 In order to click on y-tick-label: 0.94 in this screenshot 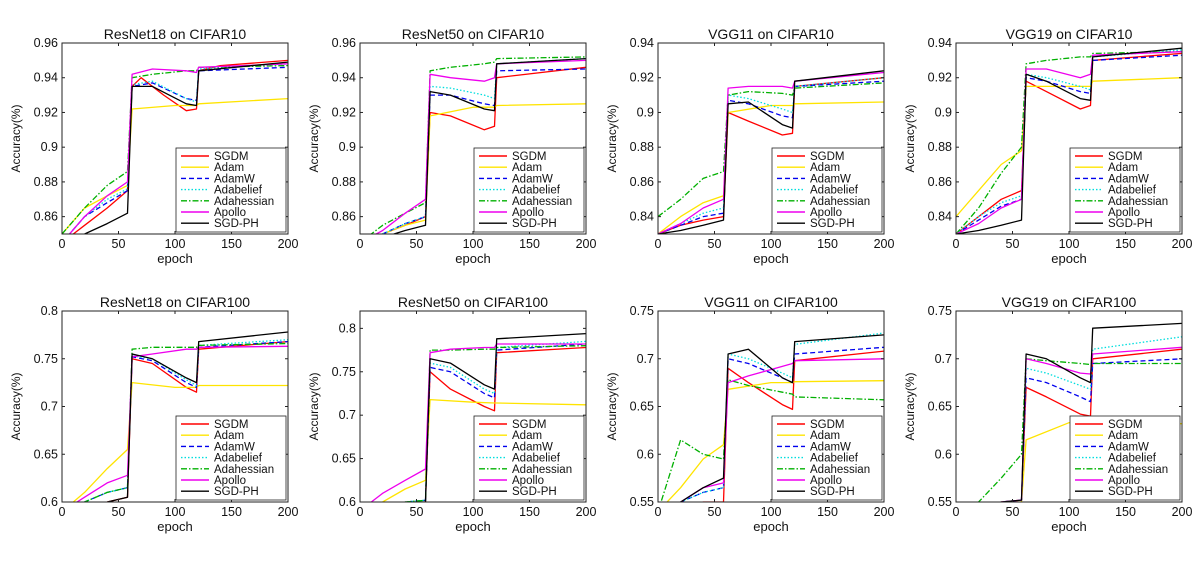, I will do `click(642, 43)`.